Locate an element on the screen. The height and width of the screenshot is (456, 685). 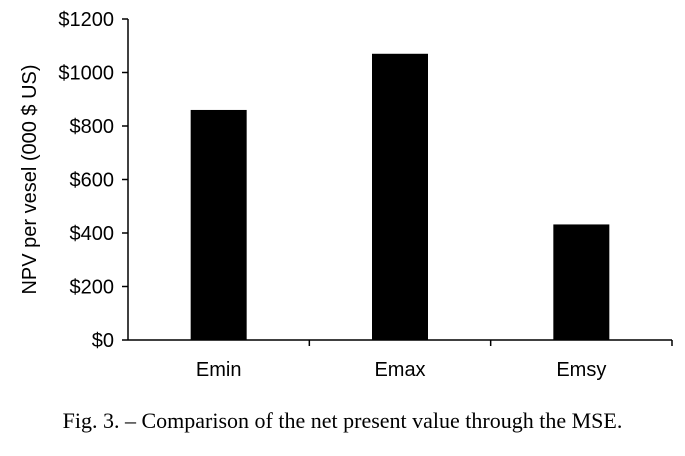
y-tick-label: $1000 is located at coordinates (86, 74).